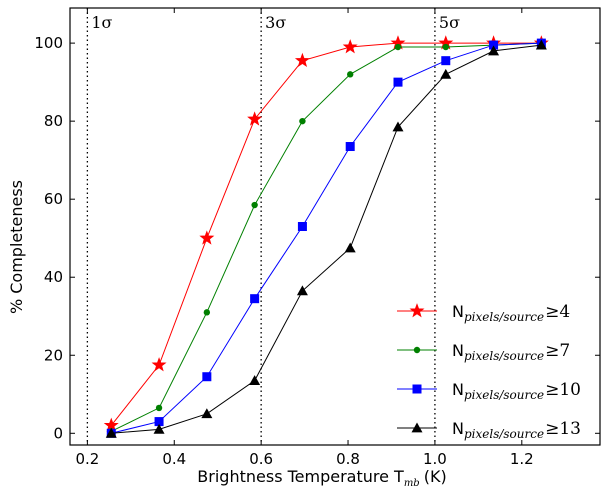 Image resolution: width=610 pixels, height=487 pixels. I want to click on sigma-label-1: 1σ, so click(101, 22).